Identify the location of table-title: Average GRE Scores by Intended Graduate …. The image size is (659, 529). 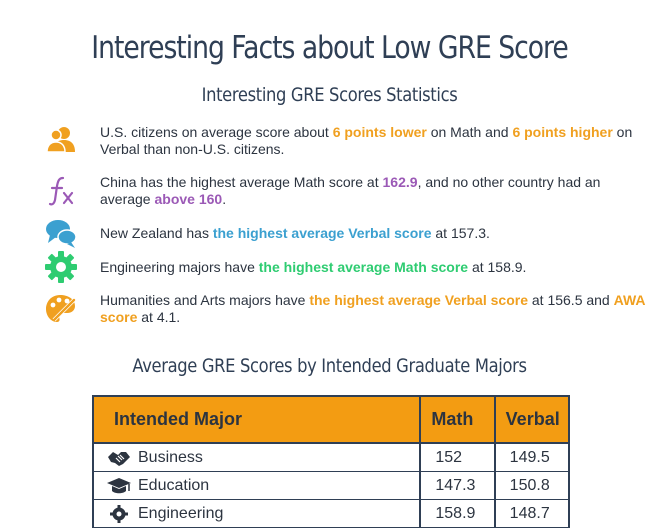
(329, 366).